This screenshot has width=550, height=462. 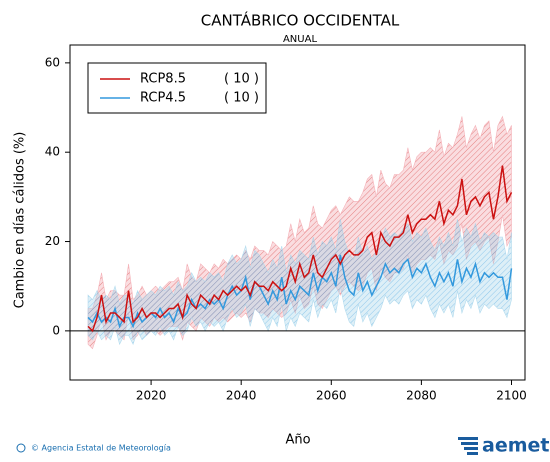 I want to click on legend-label: RCP8.5, so click(x=163, y=79).